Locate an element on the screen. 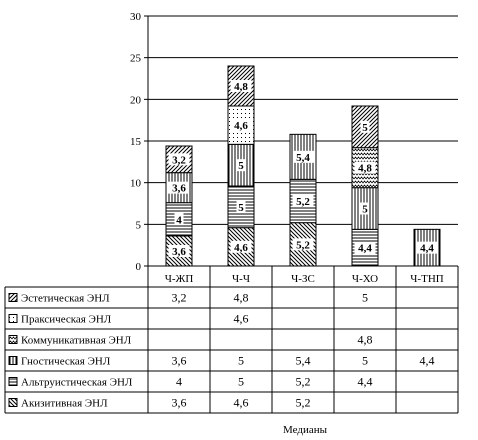 Image resolution: width=478 pixels, height=440 pixels. y-tick-label: 20 is located at coordinates (136, 100).